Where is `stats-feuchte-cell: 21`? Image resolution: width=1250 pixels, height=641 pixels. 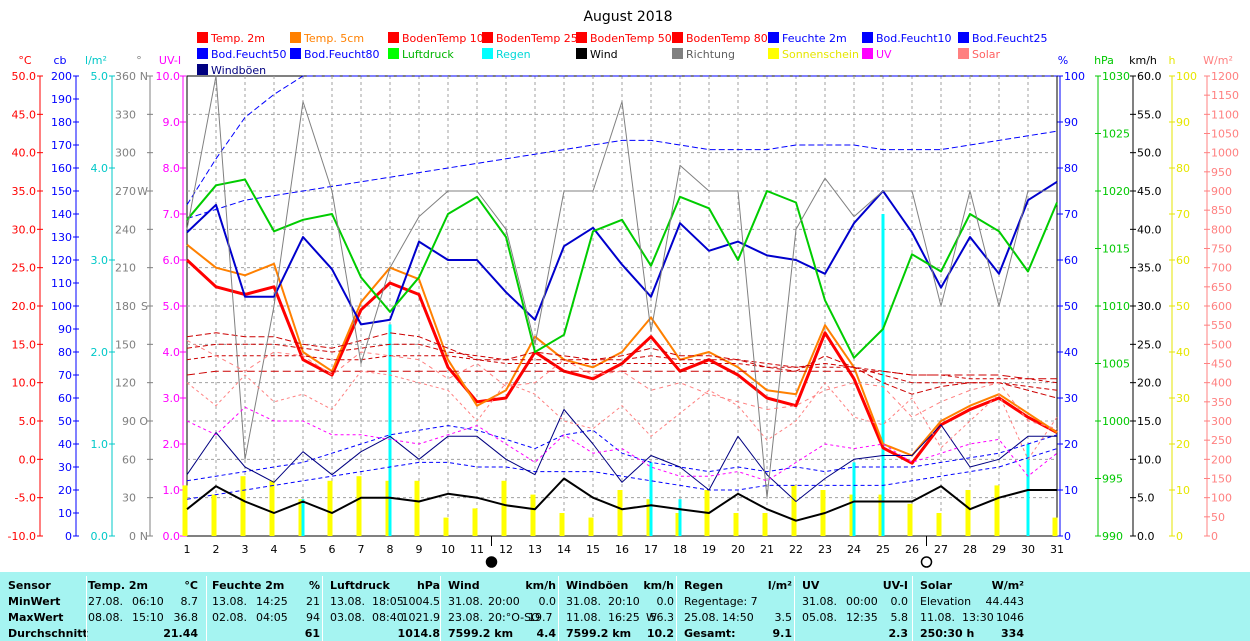
stats-feuchte-cell: 21 is located at coordinates (313, 601).